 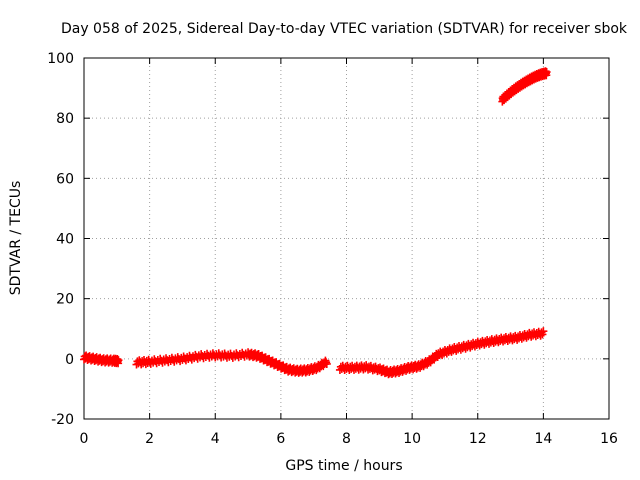 I want to click on y-tick-label: 20, so click(x=65, y=300).